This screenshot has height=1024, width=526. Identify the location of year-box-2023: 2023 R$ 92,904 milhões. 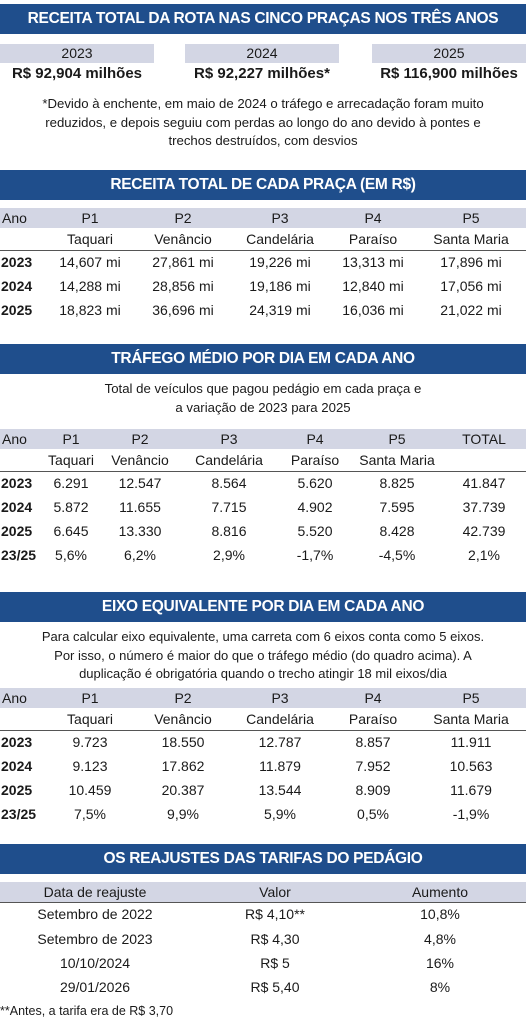
(77, 63).